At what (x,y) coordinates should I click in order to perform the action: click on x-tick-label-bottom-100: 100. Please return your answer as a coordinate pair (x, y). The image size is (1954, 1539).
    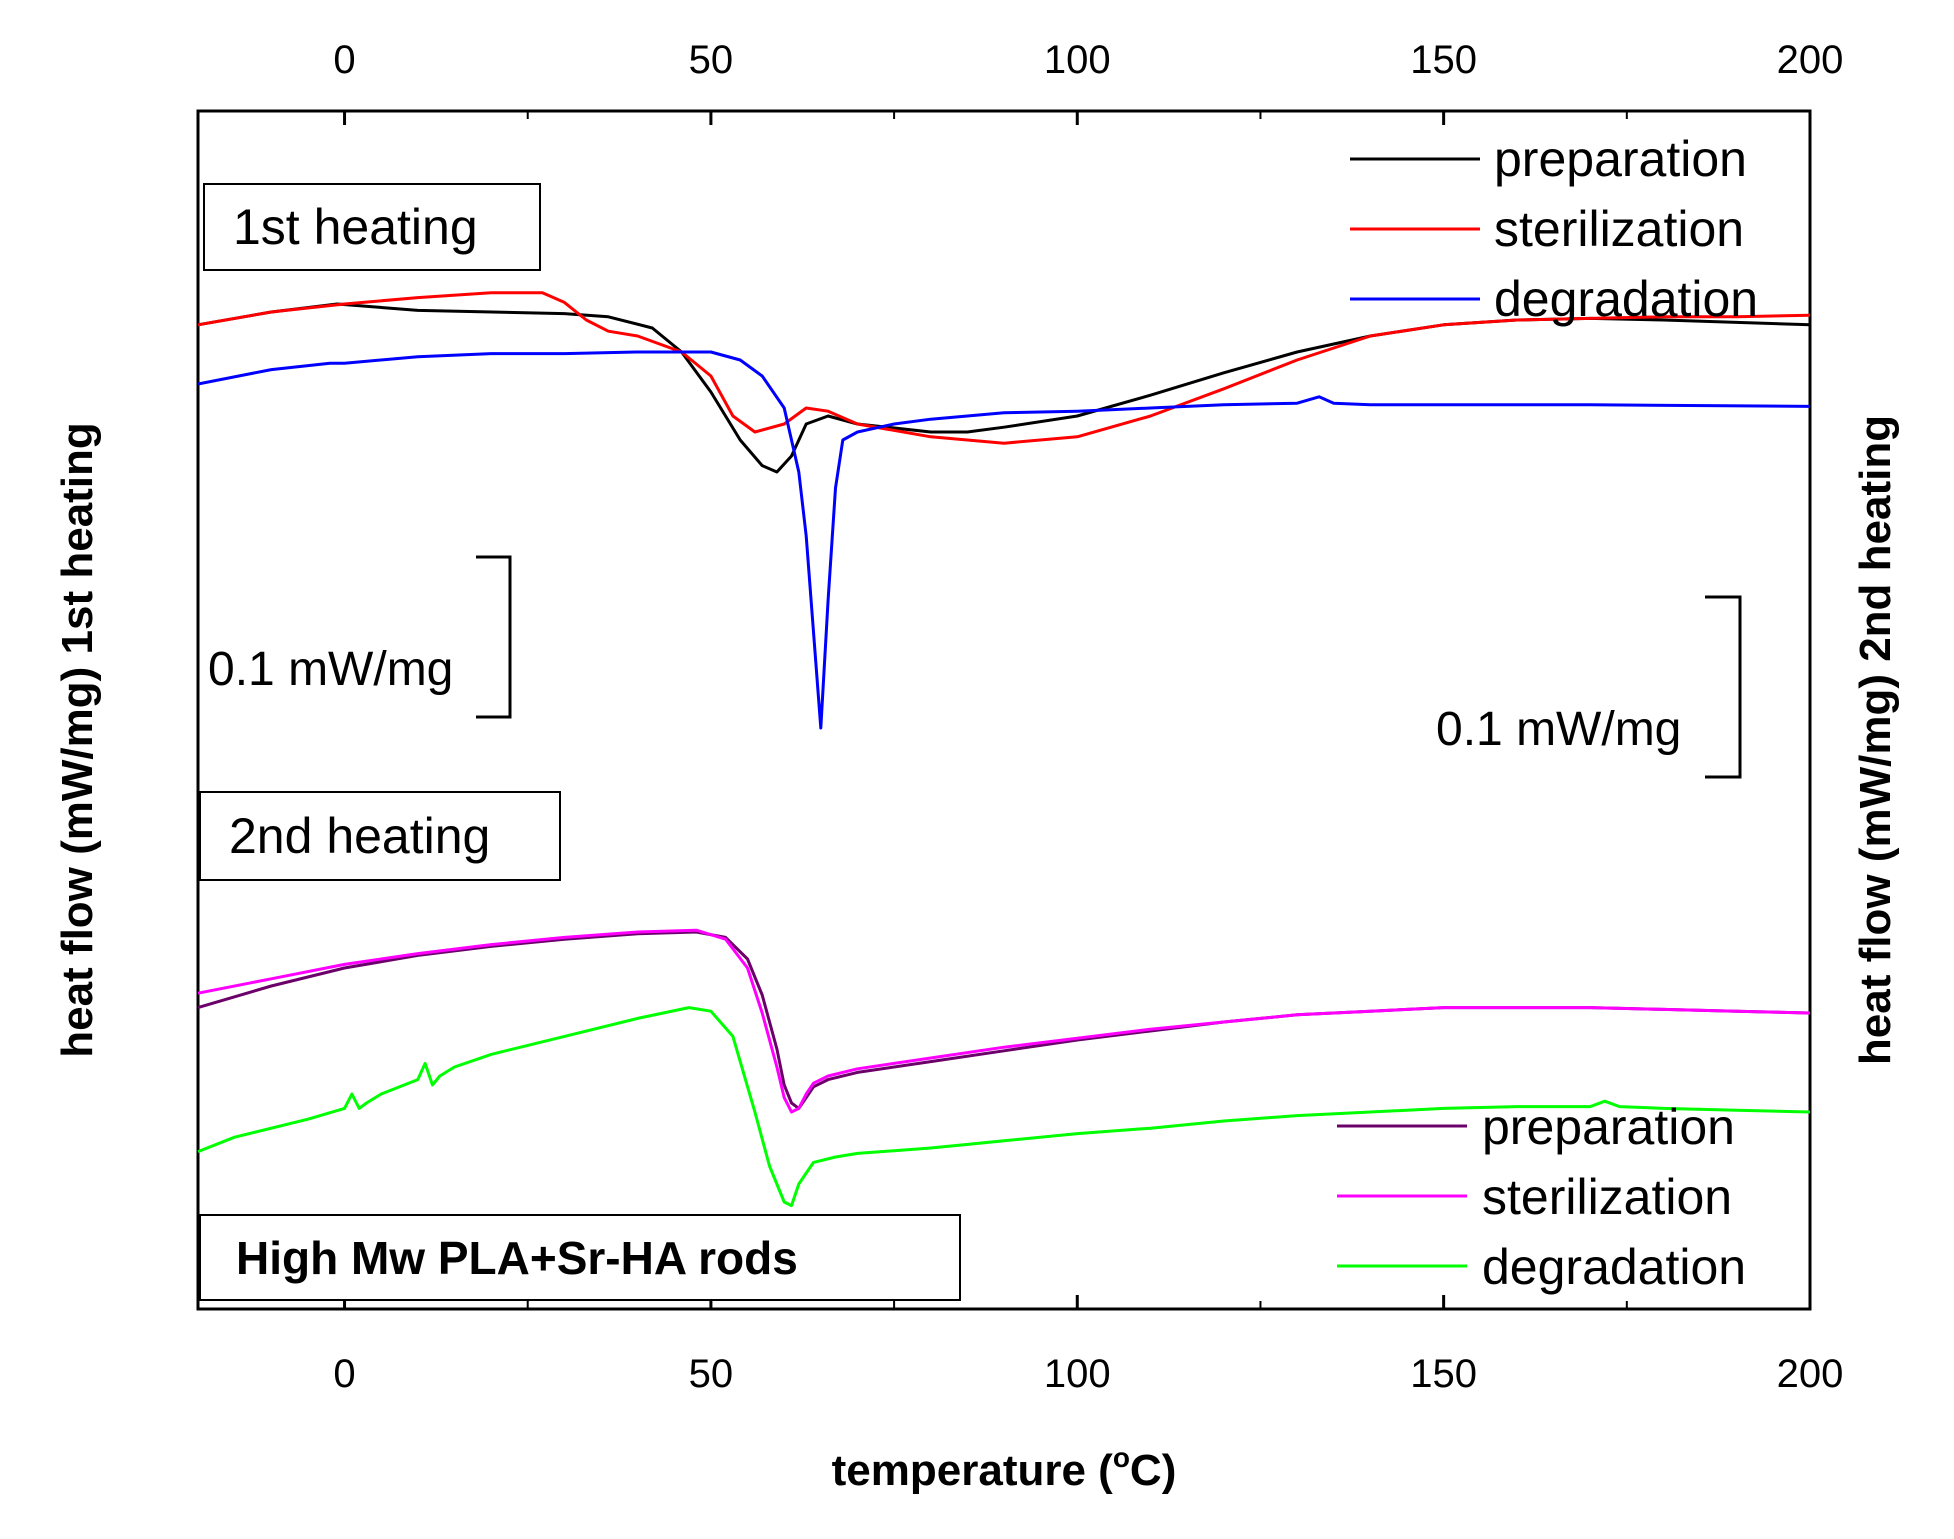
    Looking at the image, I should click on (1077, 1374).